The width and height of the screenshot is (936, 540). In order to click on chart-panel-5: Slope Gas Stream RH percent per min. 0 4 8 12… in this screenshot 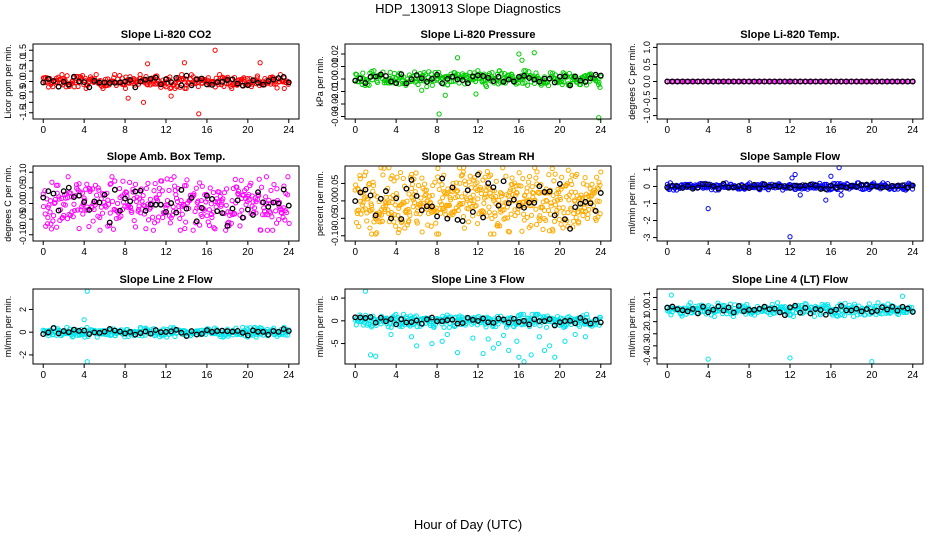, I will do `click(463, 204)`.